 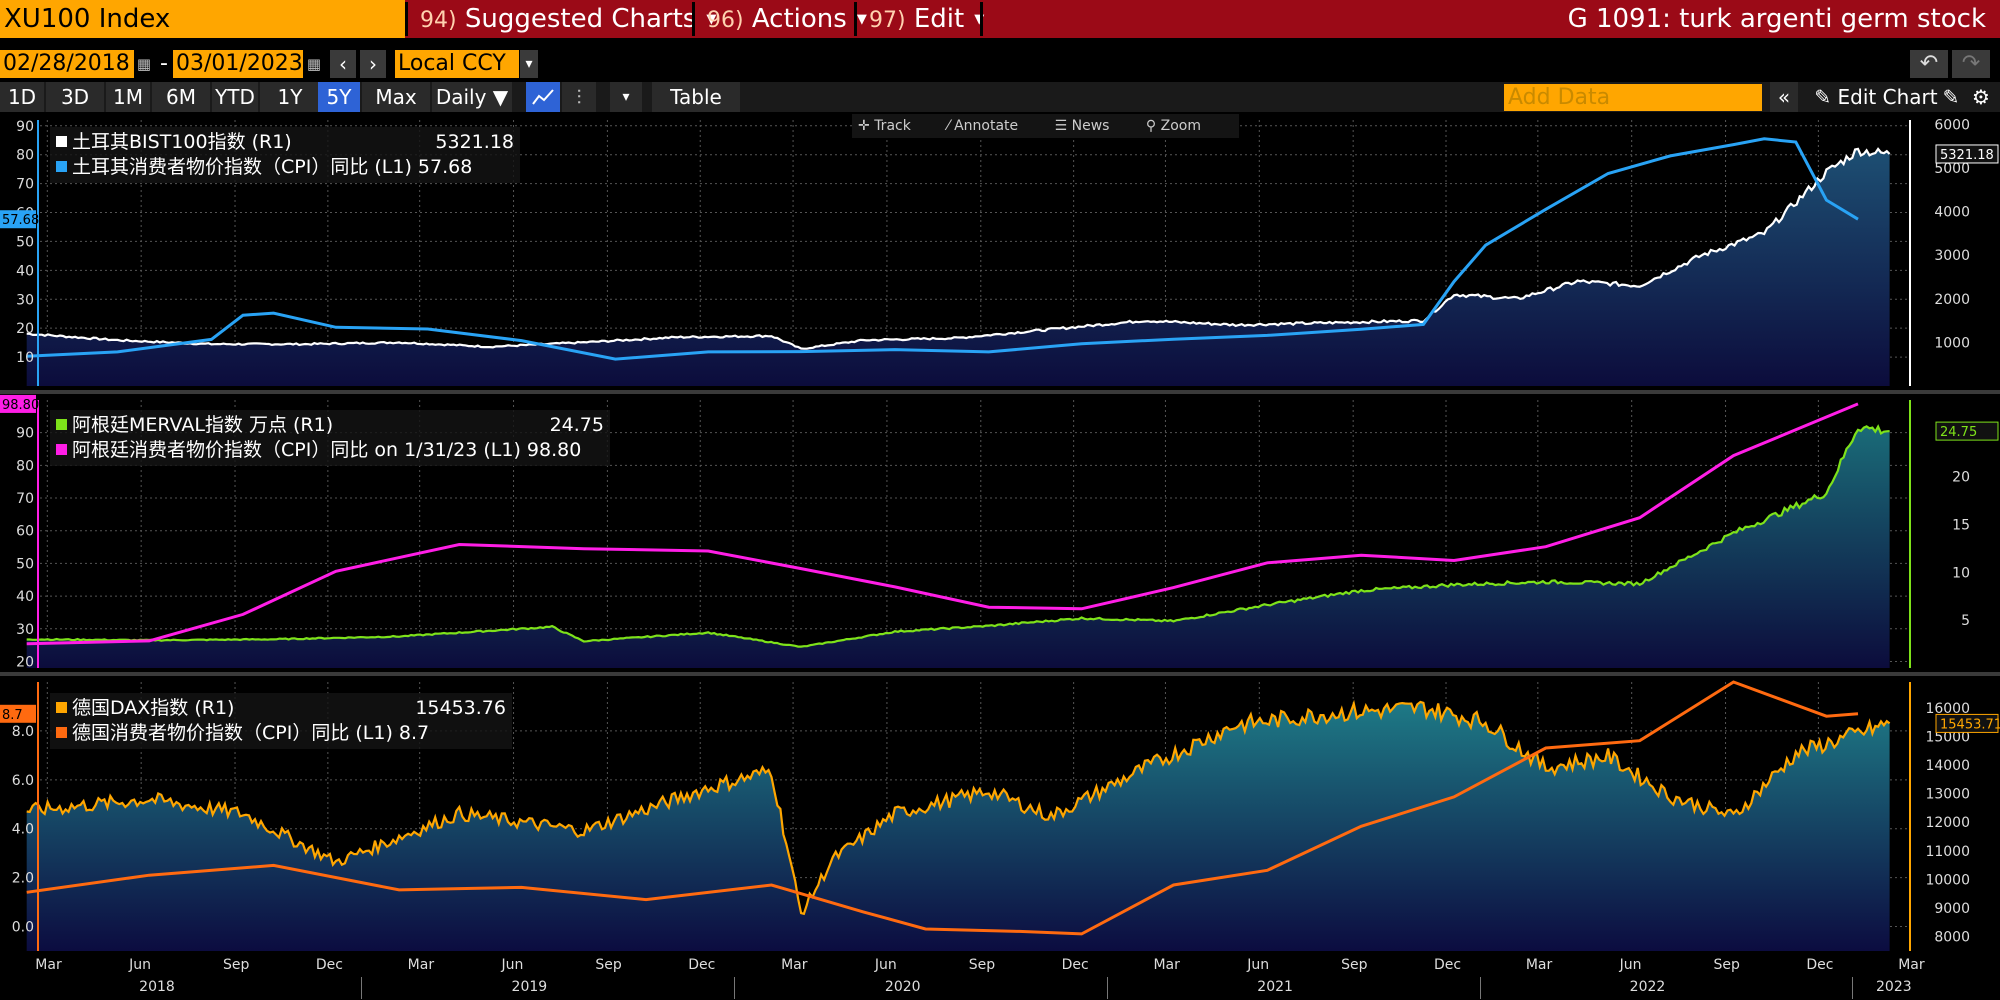 I want to click on legend-value: 24.75, so click(x=576, y=425).